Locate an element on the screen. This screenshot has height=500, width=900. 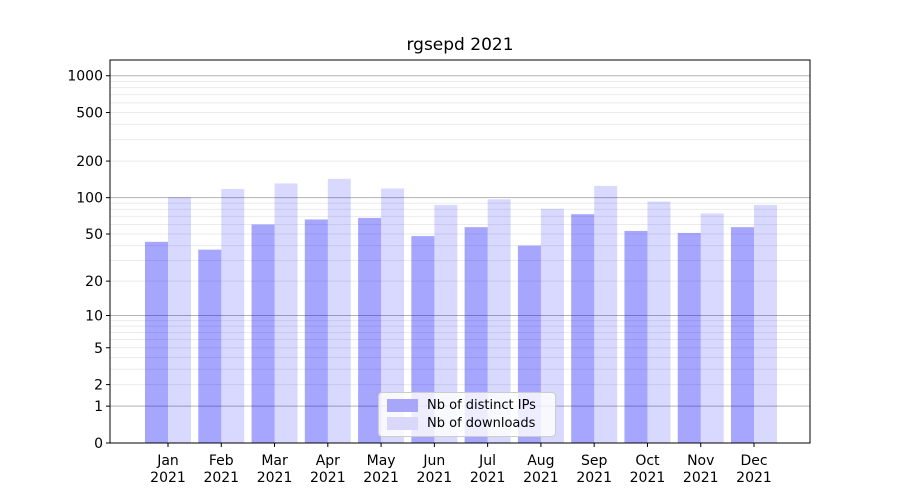
x-tick-label: May 2021 is located at coordinates (381, 469).